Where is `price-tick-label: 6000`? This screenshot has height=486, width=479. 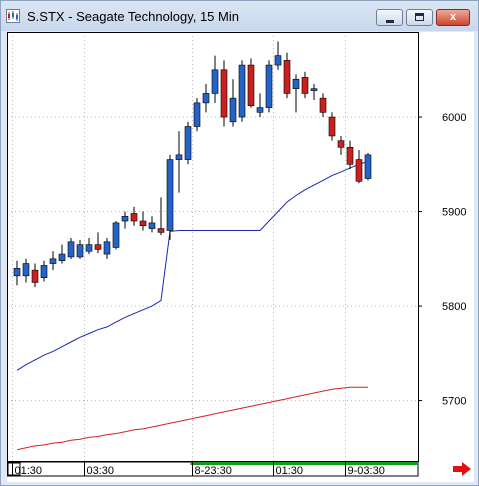 price-tick-label: 6000 is located at coordinates (454, 118).